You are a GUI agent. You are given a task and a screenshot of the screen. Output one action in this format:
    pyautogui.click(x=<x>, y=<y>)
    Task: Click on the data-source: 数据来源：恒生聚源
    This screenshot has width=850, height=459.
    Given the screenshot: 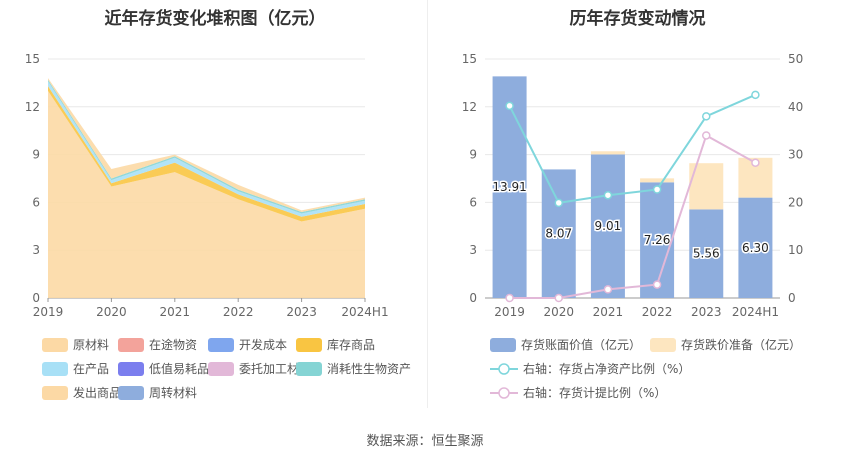 What is the action you would take?
    pyautogui.click(x=425, y=441)
    